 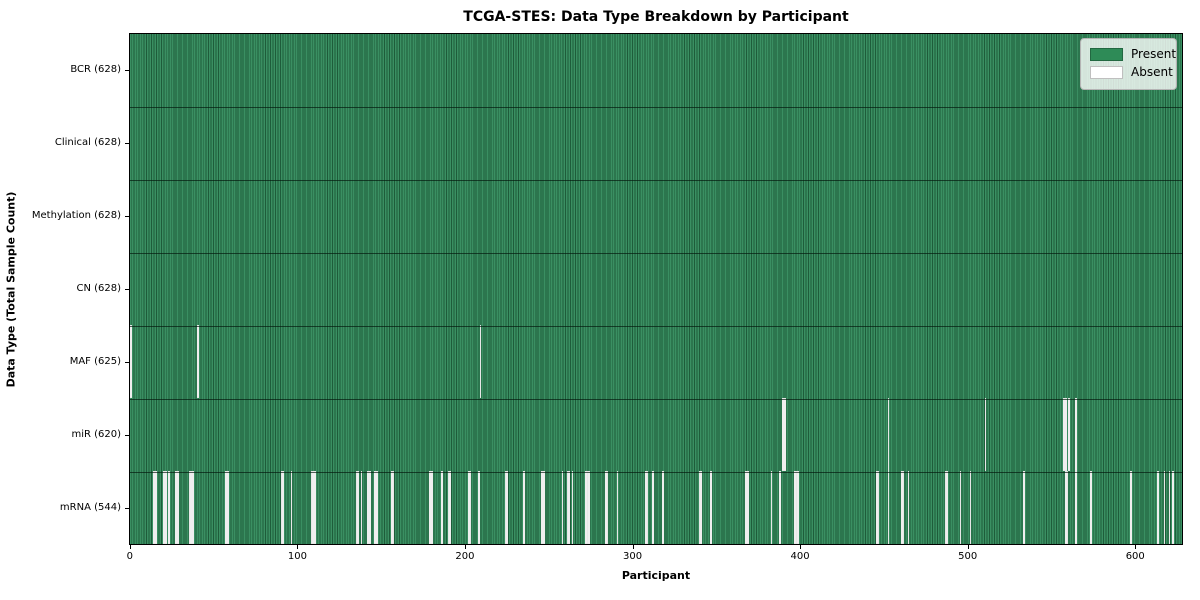 I want to click on ytick-label-CN: CN (628), so click(x=98, y=288).